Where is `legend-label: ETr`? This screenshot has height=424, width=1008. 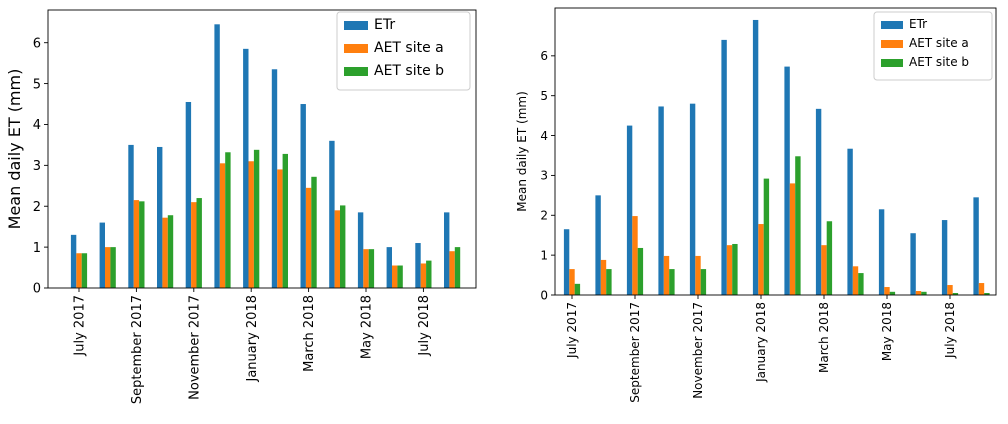 legend-label: ETr is located at coordinates (384, 25).